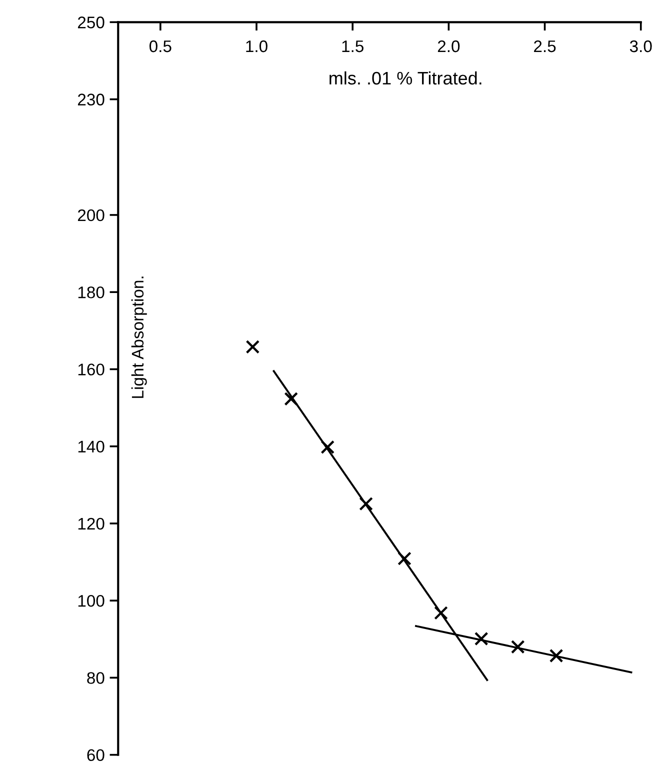 Image resolution: width=660 pixels, height=764 pixels. I want to click on x-tick-label: 3.0, so click(641, 46).